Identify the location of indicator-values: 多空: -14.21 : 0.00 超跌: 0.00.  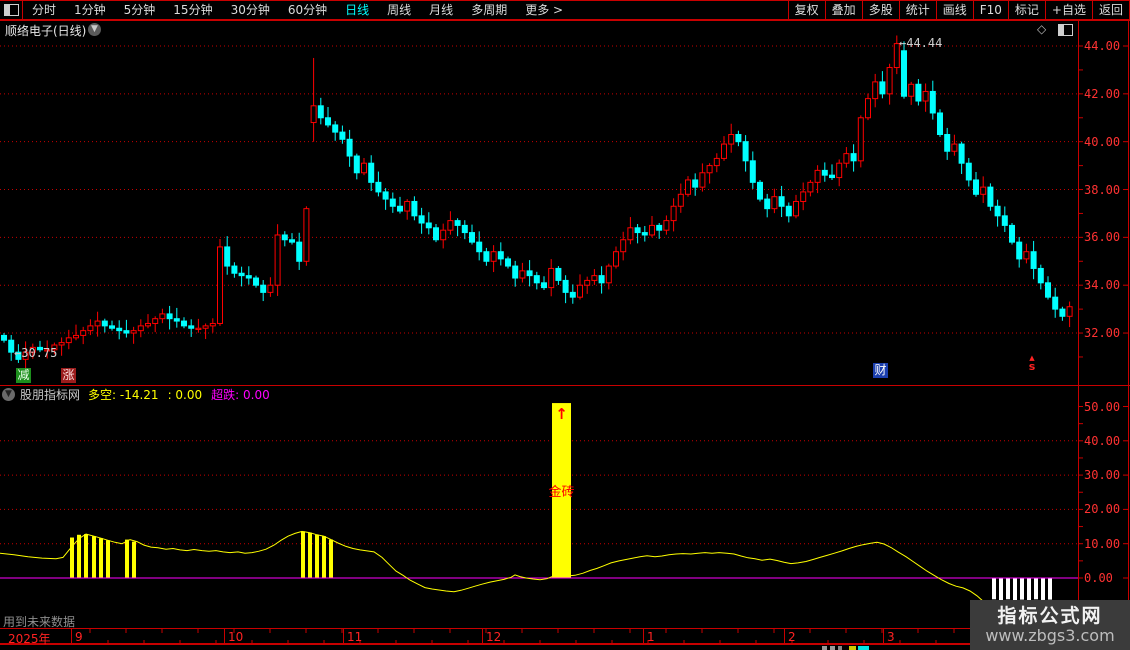
(183, 394).